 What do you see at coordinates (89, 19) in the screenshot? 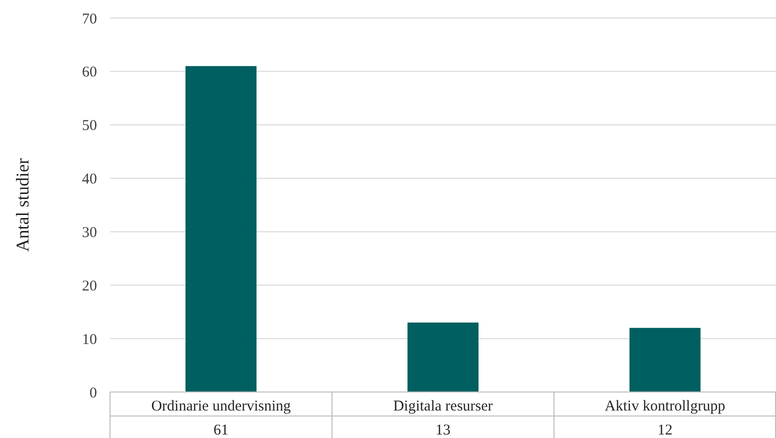
I see `y-tick-label: 70` at bounding box center [89, 19].